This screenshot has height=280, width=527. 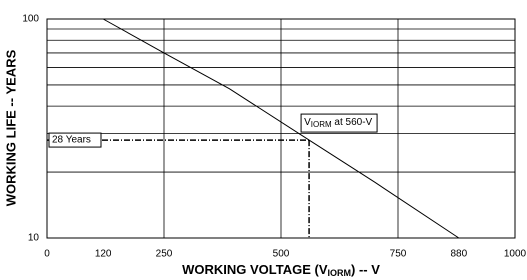 I want to click on point-label-part: IORM, so click(x=321, y=124).